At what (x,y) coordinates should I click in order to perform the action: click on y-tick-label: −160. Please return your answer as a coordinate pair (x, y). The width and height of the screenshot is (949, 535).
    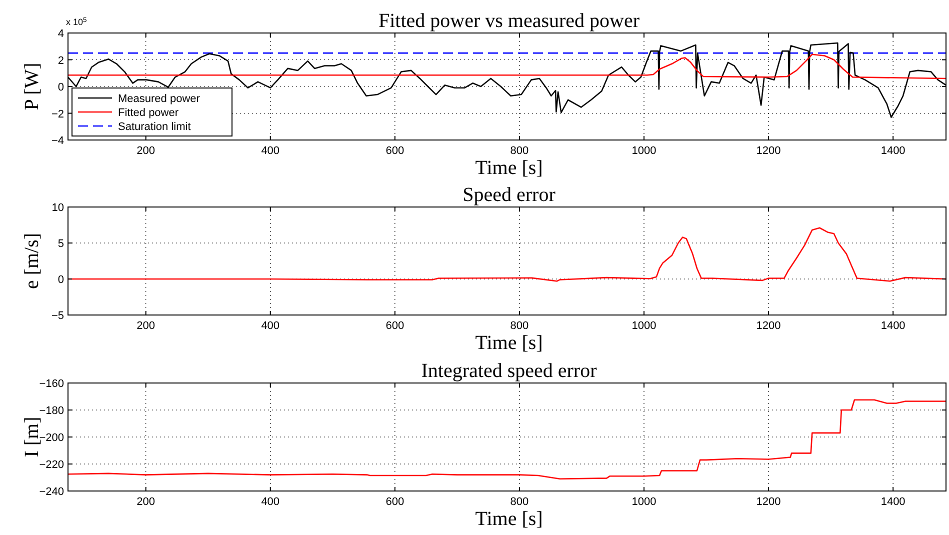
    Looking at the image, I should click on (51, 384).